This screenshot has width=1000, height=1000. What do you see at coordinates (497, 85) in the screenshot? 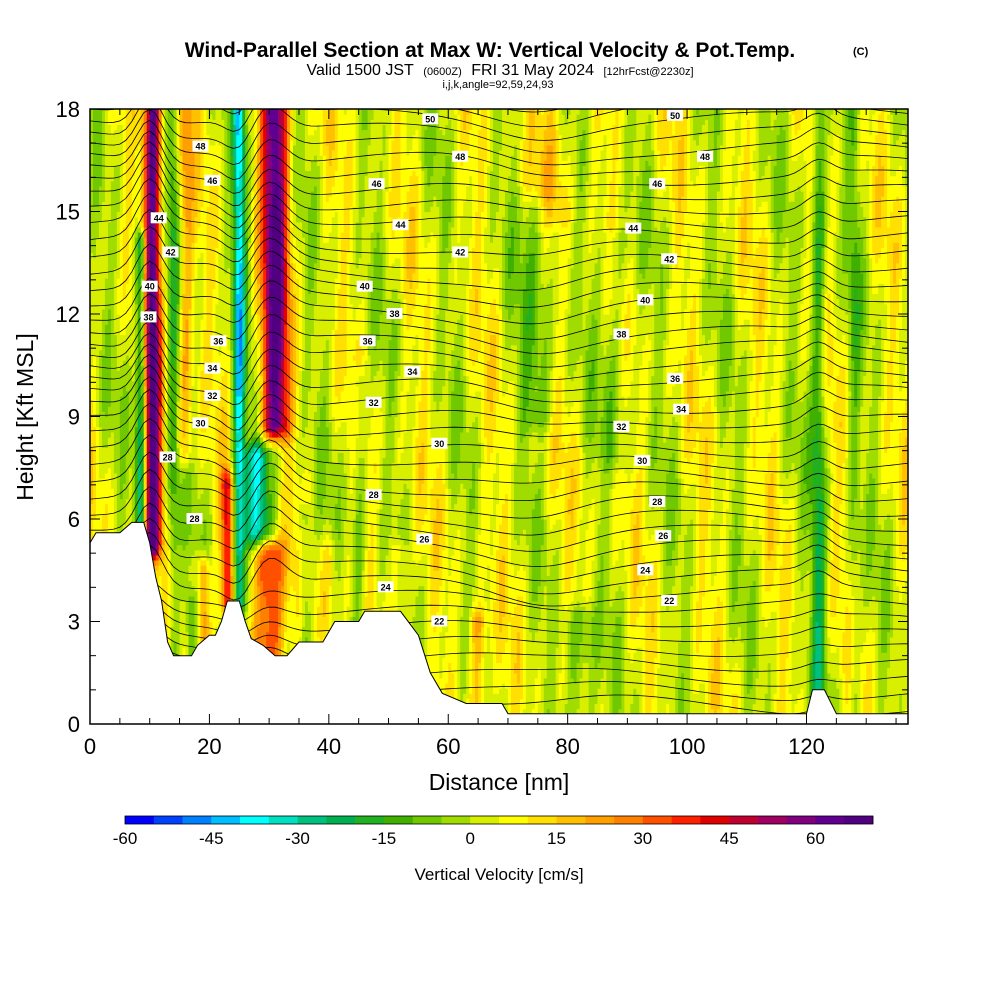
I see `section-params: i,j,k,angle=92,59,24,93` at bounding box center [497, 85].